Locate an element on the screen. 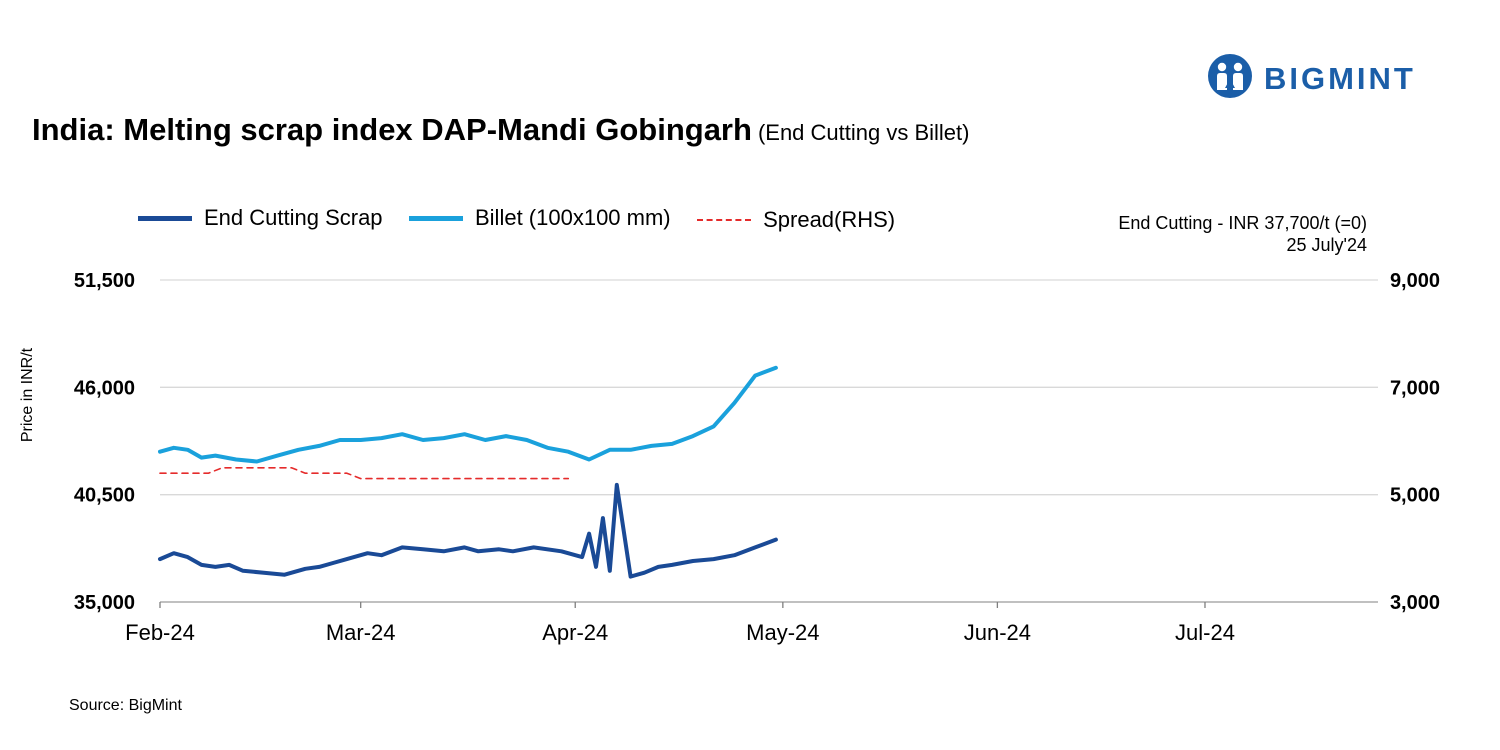  legend-label-billet: Billet (100x100 mm) is located at coordinates (573, 217).